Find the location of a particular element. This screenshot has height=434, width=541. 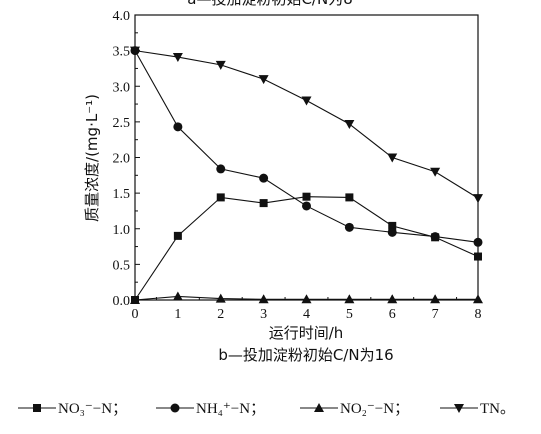

y-ticks: 0.0 0.5 1.0 1.5 2.0 2.5 3.0 3.5 4.0 is located at coordinates (126, 159).